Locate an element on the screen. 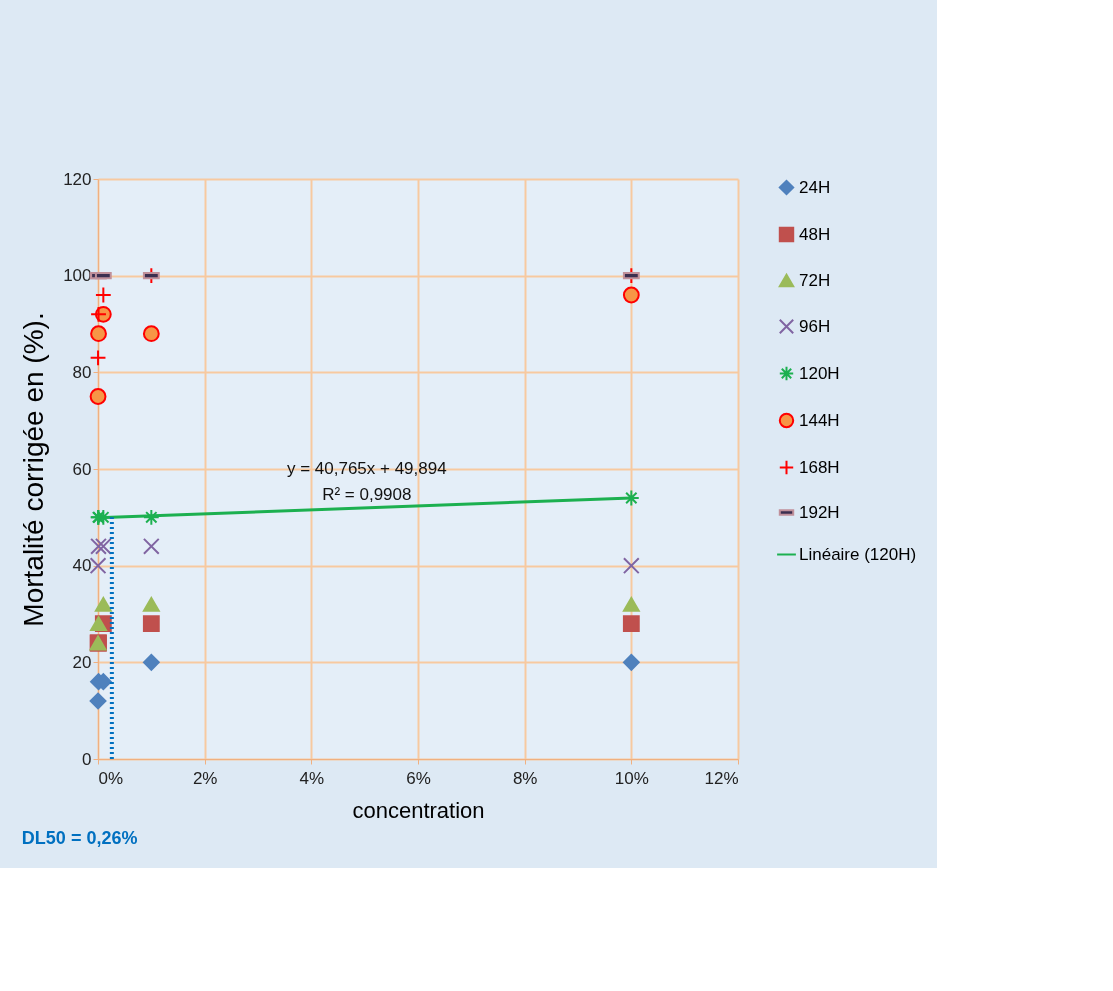 Image resolution: width=1113 pixels, height=991 pixels. y-tick-label: 60 is located at coordinates (82, 469).